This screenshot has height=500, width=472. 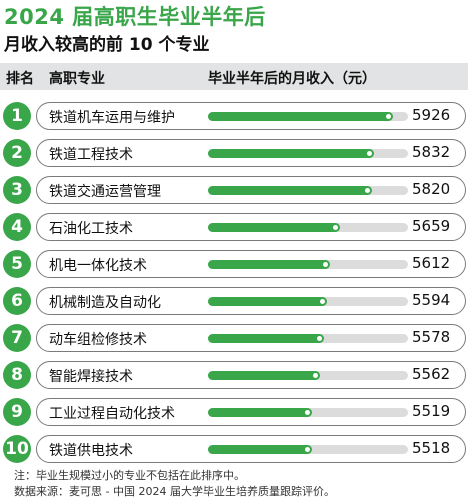 What do you see at coordinates (91, 377) in the screenshot?
I see `major-name: 智能焊接技术` at bounding box center [91, 377].